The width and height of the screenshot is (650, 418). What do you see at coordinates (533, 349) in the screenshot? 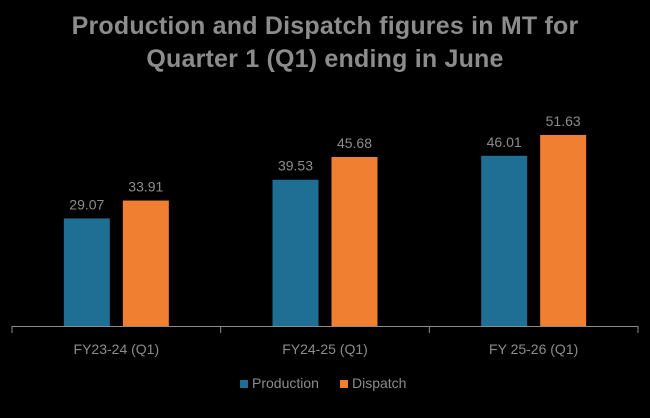
I see `x-tick-label-2: FY 25-26 (Q1)` at bounding box center [533, 349].